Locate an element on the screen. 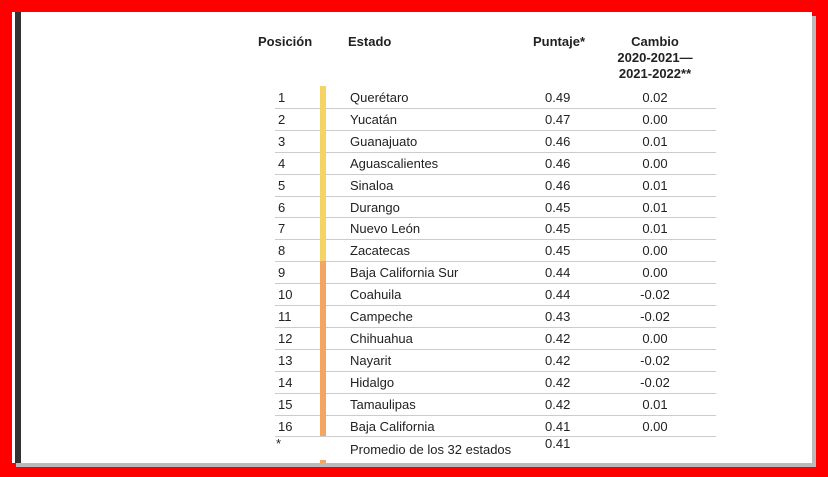  state: Nuevo León is located at coordinates (385, 229).